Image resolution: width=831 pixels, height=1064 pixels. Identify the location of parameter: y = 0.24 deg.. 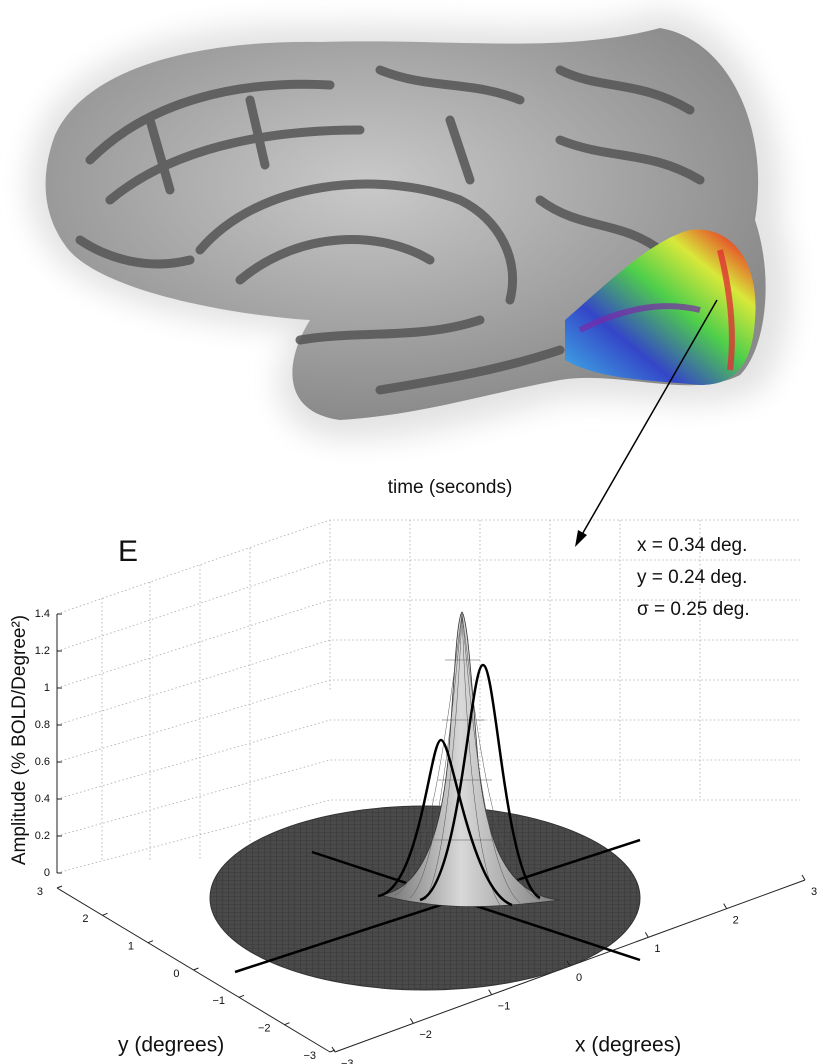
(692, 577).